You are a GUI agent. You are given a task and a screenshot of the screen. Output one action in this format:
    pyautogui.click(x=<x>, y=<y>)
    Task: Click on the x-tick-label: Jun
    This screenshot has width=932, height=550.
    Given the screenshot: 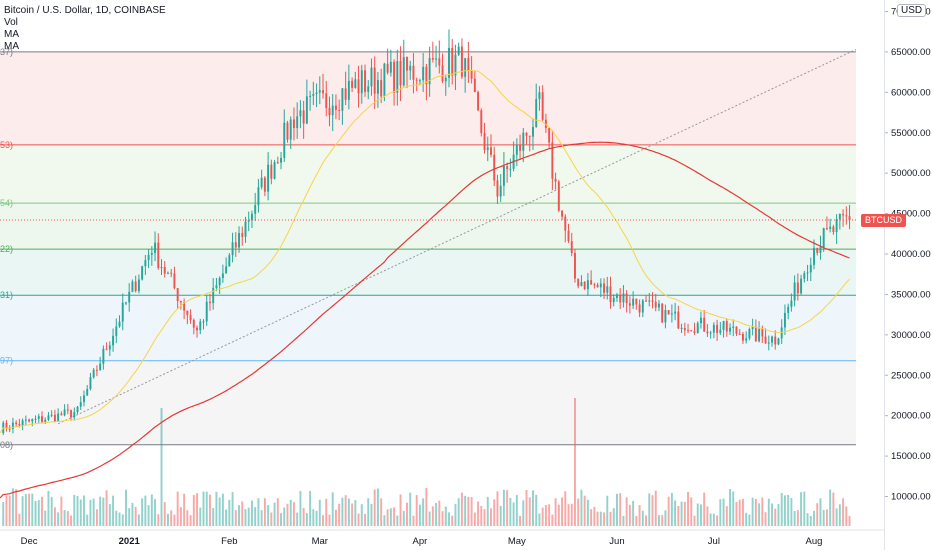 What is the action you would take?
    pyautogui.click(x=616, y=541)
    